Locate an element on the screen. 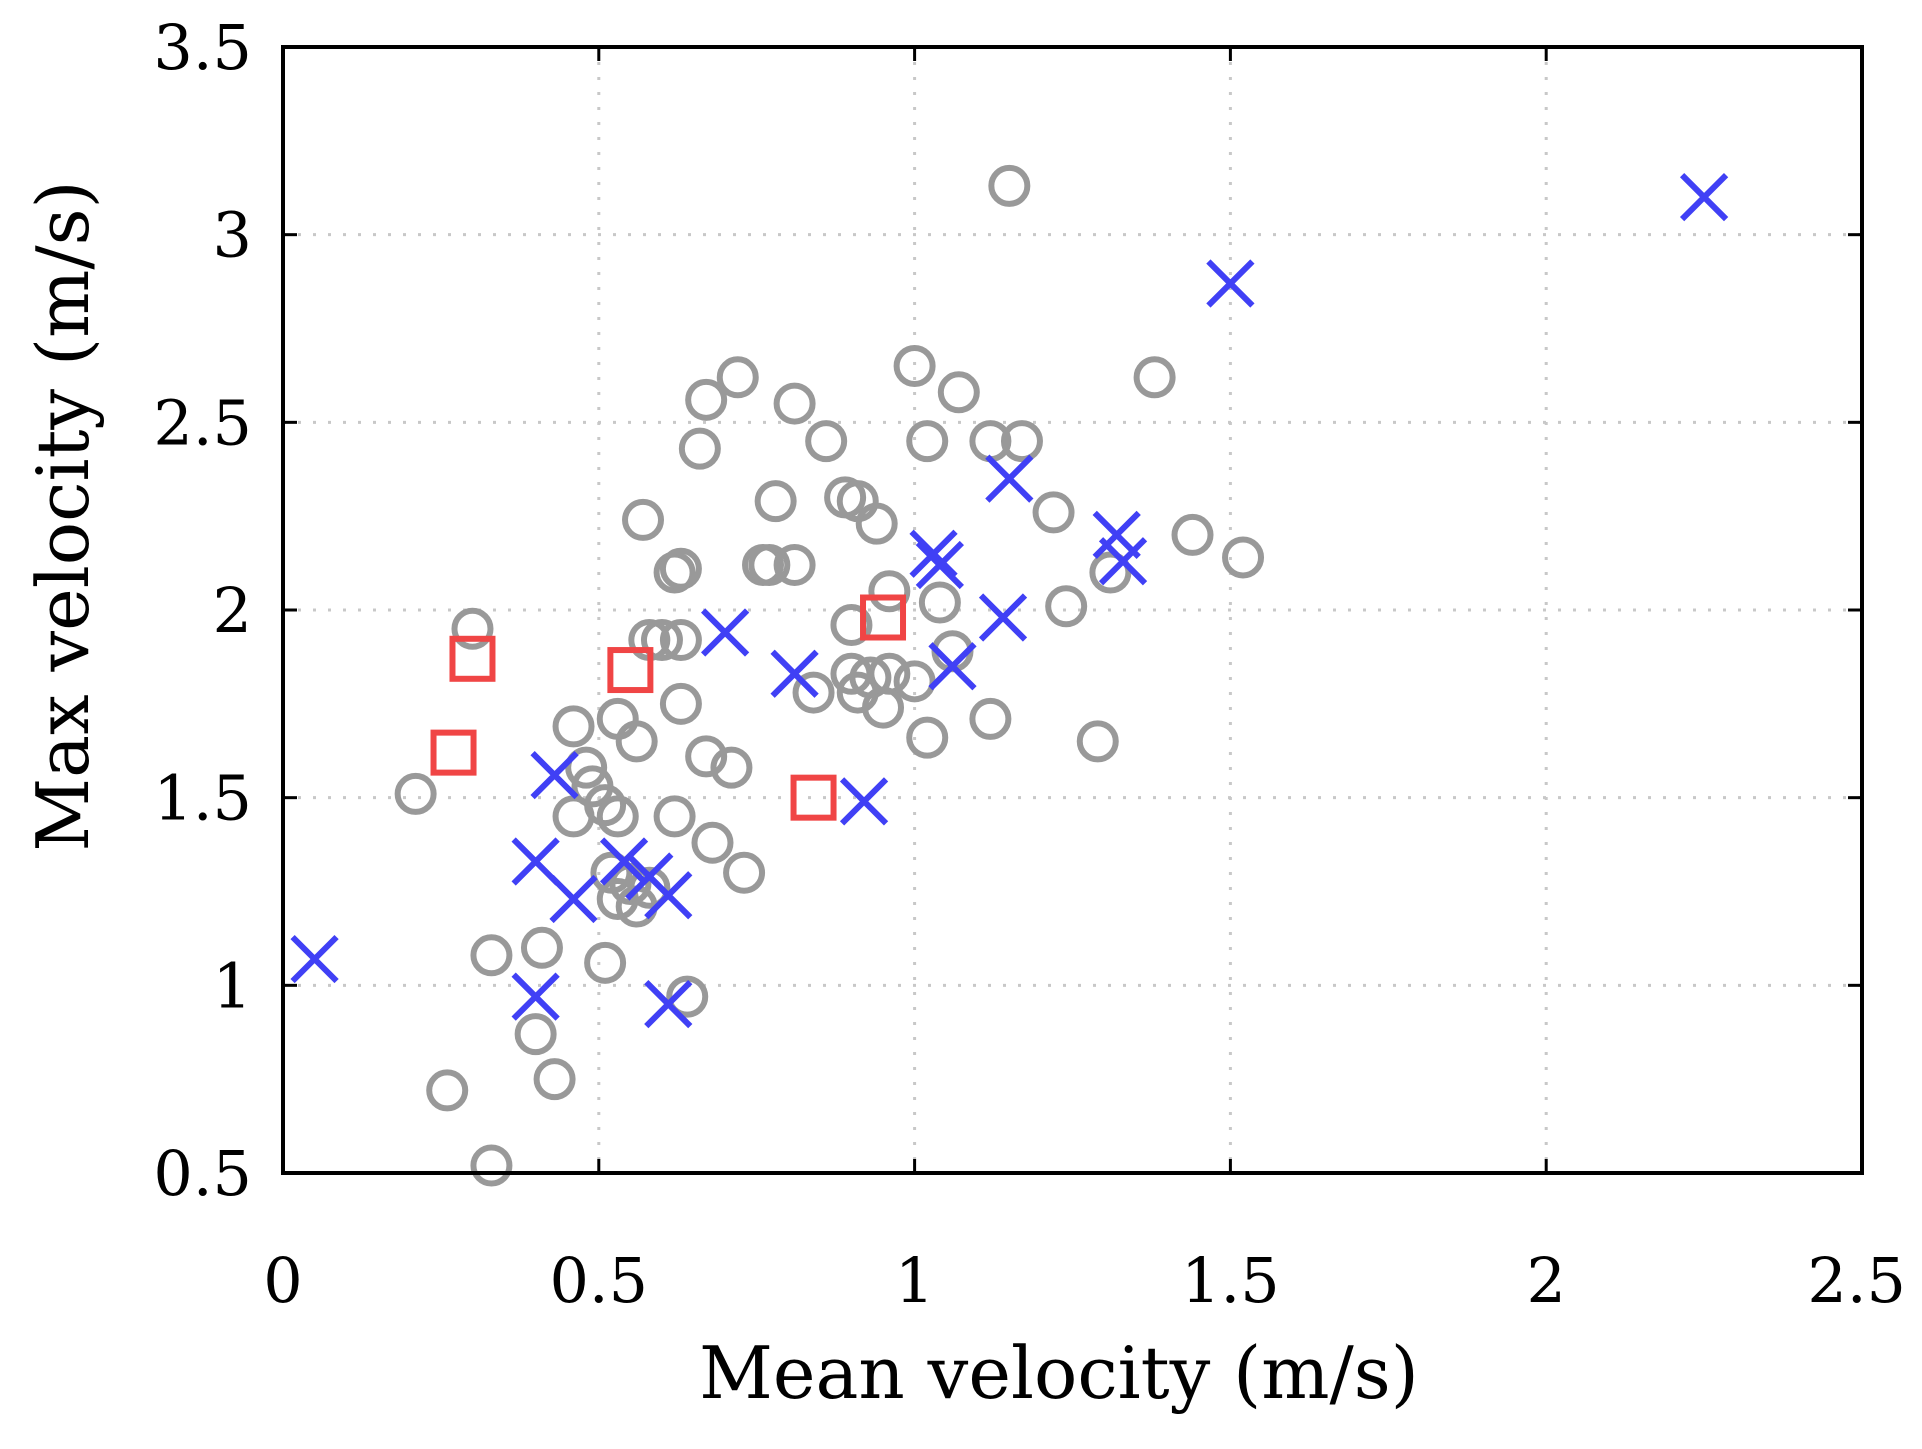  x-tick-label: 1 is located at coordinates (914, 1280).